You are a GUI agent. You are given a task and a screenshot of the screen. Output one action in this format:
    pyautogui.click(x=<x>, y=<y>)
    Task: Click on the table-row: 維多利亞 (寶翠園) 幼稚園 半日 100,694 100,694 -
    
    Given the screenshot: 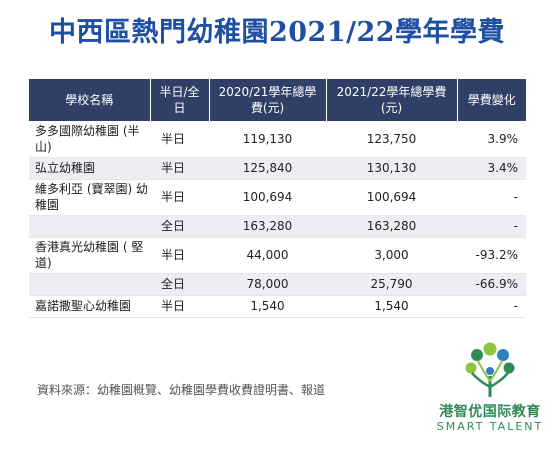 What is the action you would take?
    pyautogui.click(x=277, y=197)
    